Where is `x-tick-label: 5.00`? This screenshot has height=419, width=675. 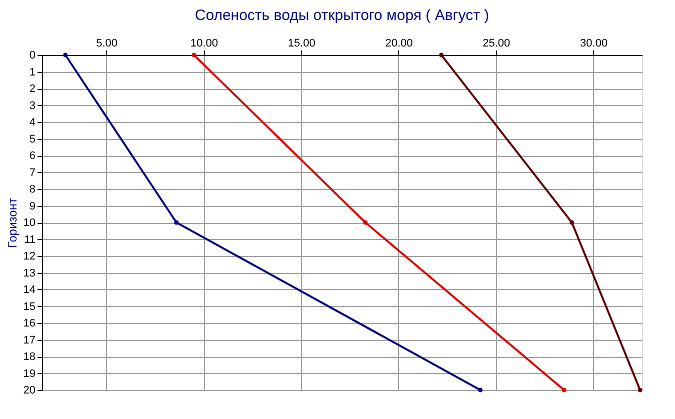 x-tick-label: 5.00 is located at coordinates (107, 44).